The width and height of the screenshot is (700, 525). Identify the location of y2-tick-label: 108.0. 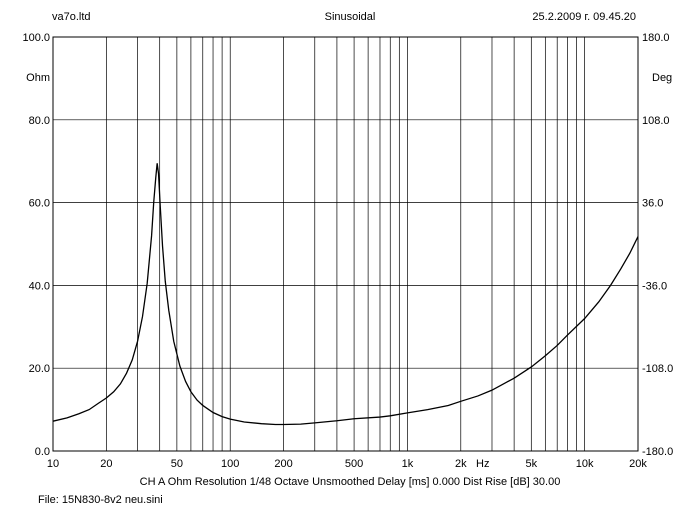
(656, 121).